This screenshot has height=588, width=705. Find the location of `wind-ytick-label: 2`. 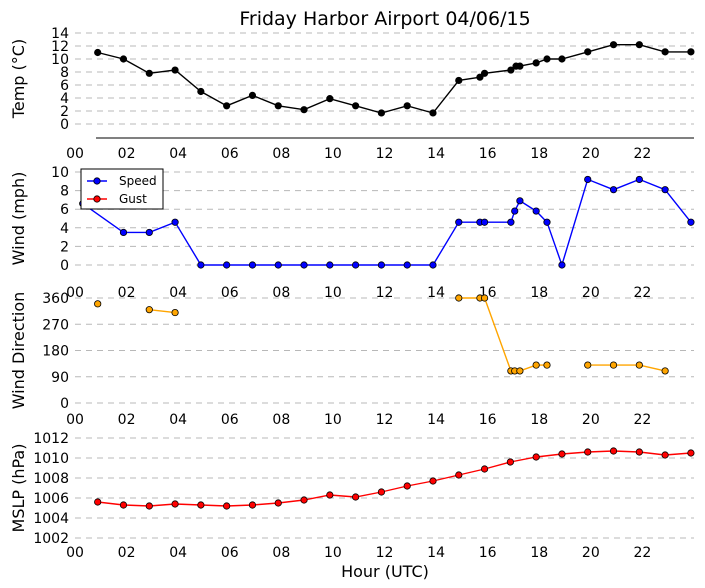

wind-ytick-label: 2 is located at coordinates (64, 247).